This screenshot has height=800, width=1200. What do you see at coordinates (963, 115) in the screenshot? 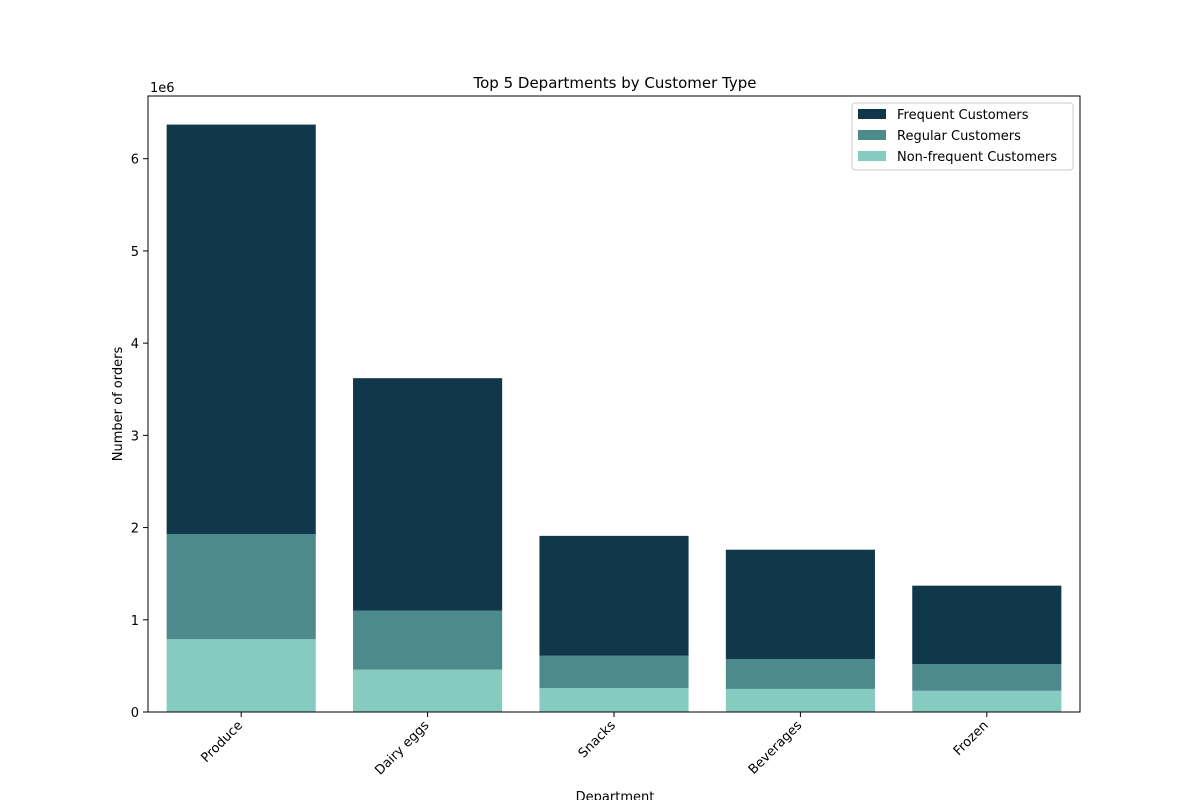
I see `legend-label: Frequent Customers` at bounding box center [963, 115].